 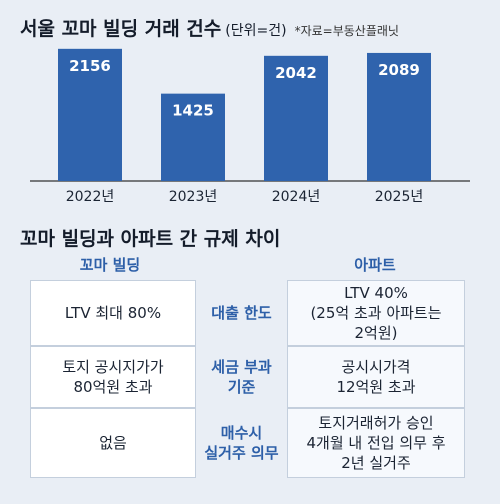 I want to click on chart-source: *자료=부동산플래닛, so click(x=346, y=31).